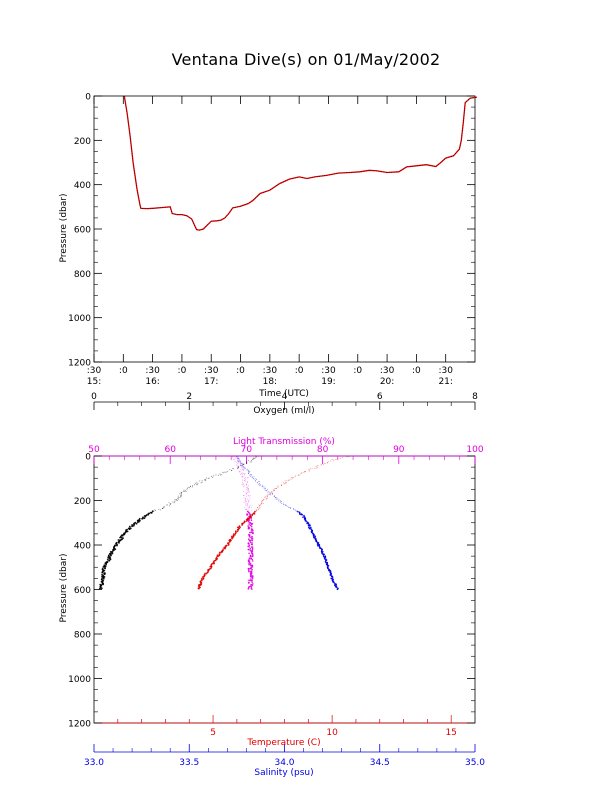 This screenshot has height=785, width=612. Describe the element at coordinates (247, 450) in the screenshot. I see `light-tick-label: 70` at that location.